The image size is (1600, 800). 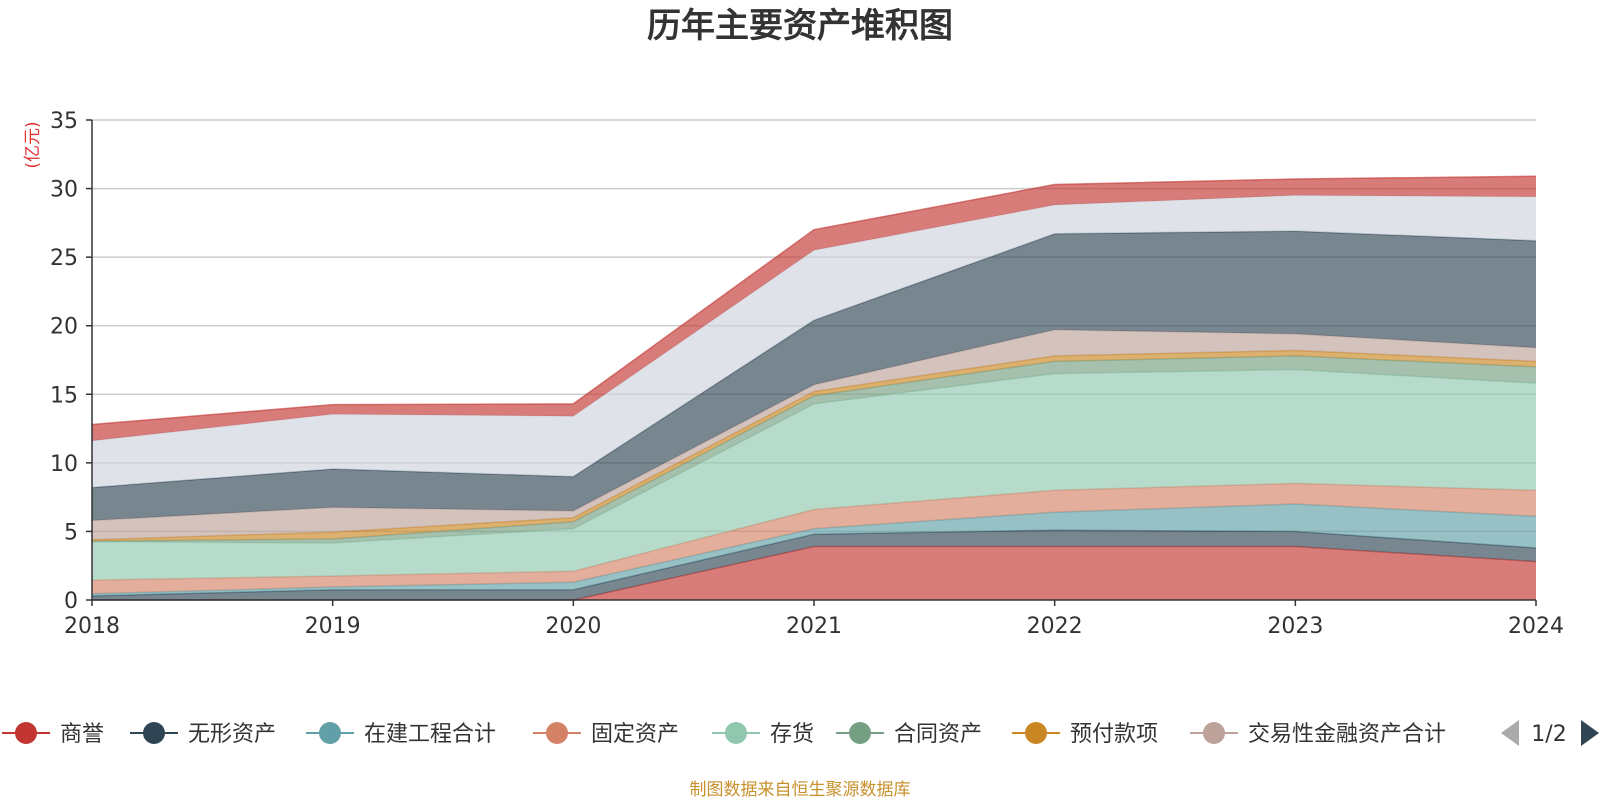 I want to click on legend-next-arrow-icon, so click(x=1590, y=733).